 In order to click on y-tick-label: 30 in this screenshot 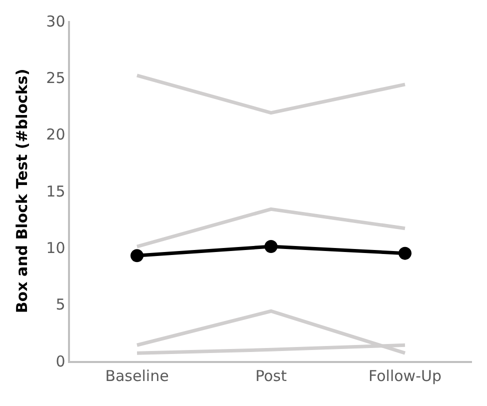, I will do `click(56, 21)`.